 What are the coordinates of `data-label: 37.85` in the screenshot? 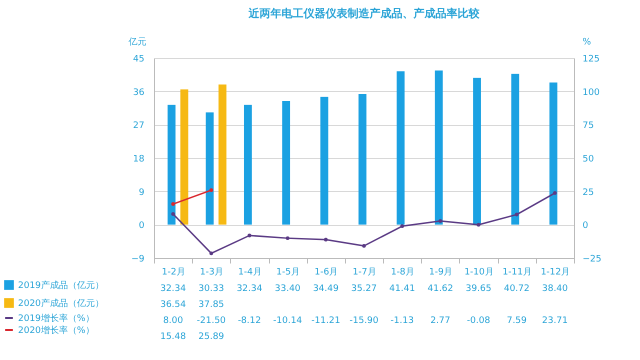 It's located at (211, 305).